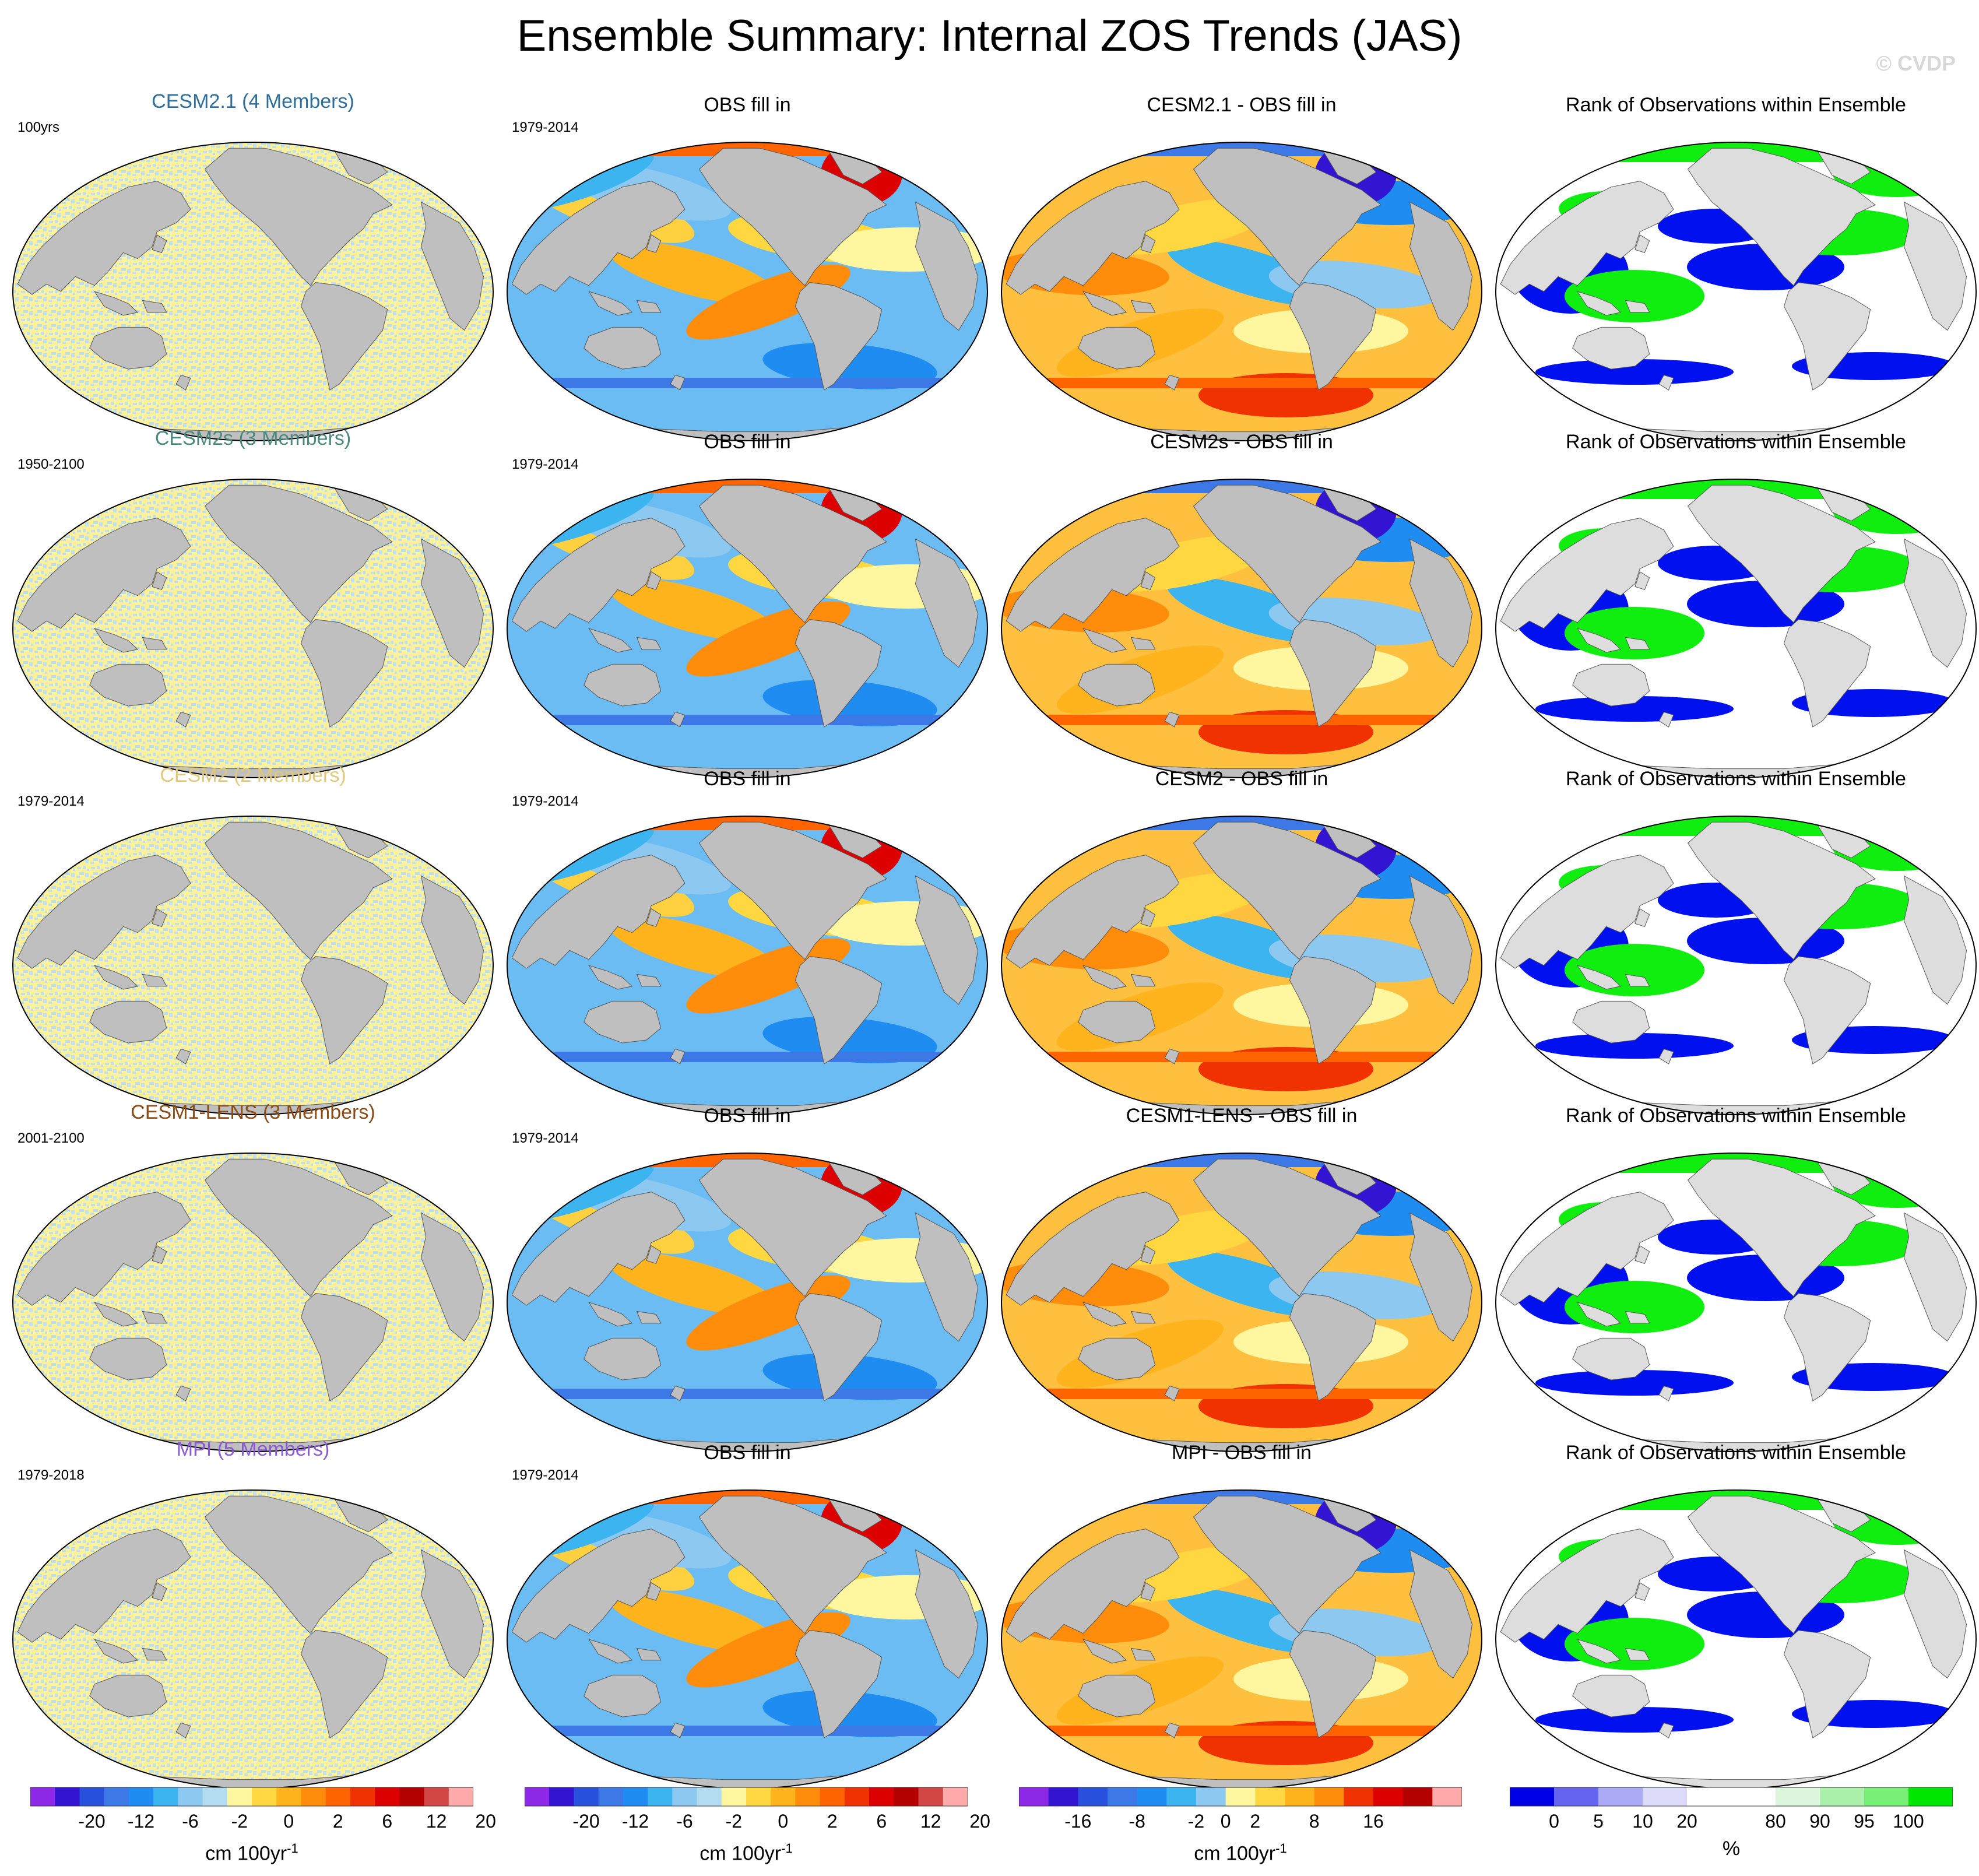 This screenshot has width=1979, height=1876. What do you see at coordinates (253, 101) in the screenshot?
I see `panel-title: CESM2.1 (4 Members)` at bounding box center [253, 101].